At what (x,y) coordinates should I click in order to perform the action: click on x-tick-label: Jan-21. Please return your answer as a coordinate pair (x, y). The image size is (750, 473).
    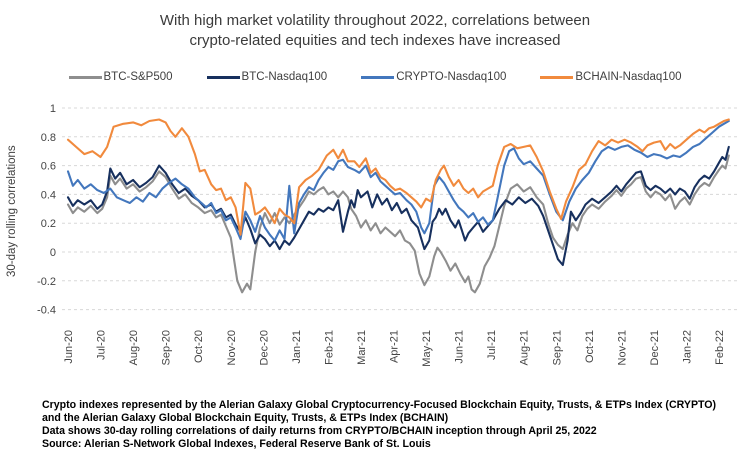
    Looking at the image, I should click on (297, 347).